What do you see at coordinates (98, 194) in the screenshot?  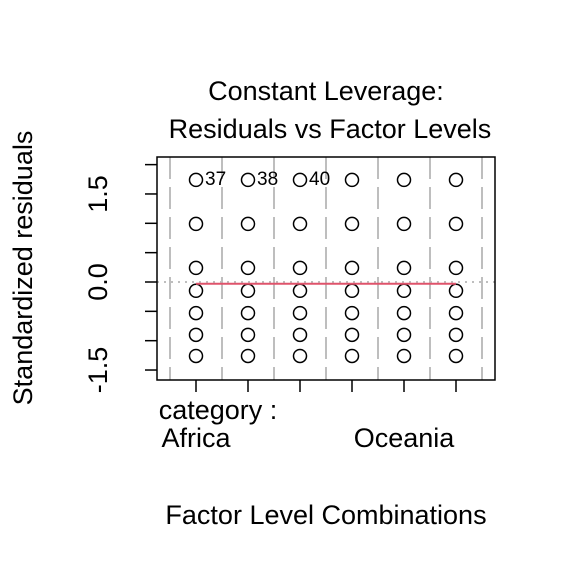 I see `y-tick-label: 1.5` at bounding box center [98, 194].